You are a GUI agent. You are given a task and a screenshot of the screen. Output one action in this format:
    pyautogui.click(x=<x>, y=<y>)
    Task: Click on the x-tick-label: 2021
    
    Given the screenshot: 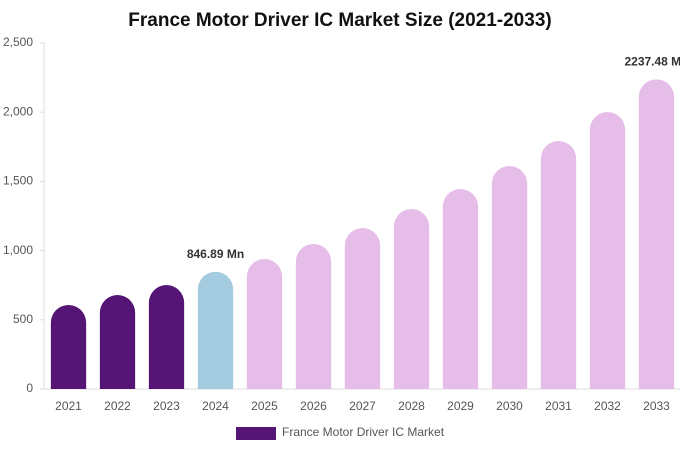 What is the action you would take?
    pyautogui.click(x=68, y=406)
    